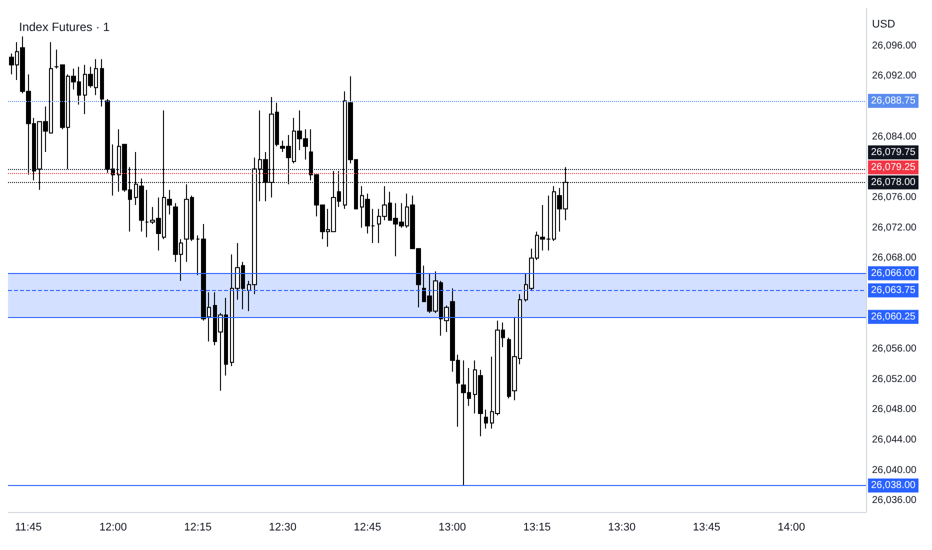  I want to click on ref-line-label: 26,088.75, so click(893, 100).